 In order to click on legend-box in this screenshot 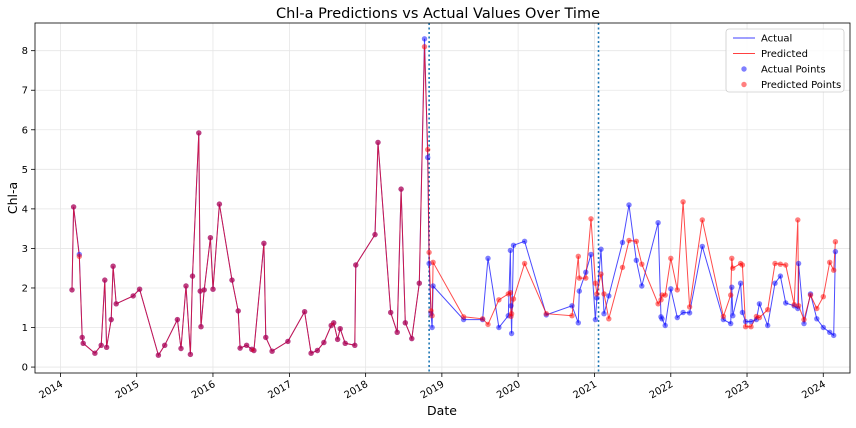, I will do `click(785, 60)`.